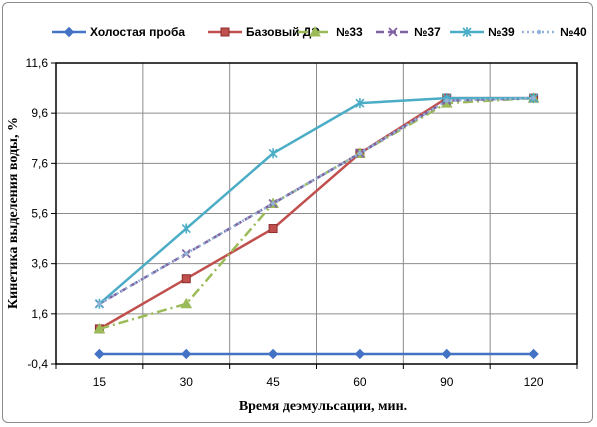 The width and height of the screenshot is (597, 427). Describe the element at coordinates (330, 32) in the screenshot. I see `legend-item: №33` at that location.